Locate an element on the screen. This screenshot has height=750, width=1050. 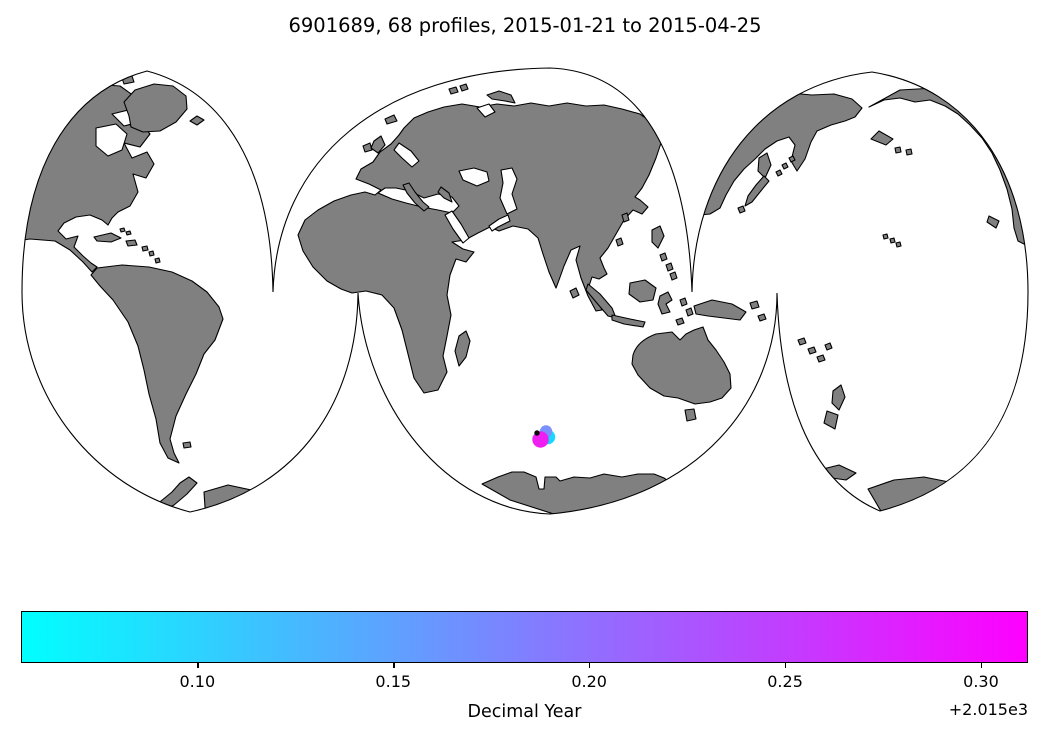
colorbar-offset-text: +2.015e3 is located at coordinates (988, 709).